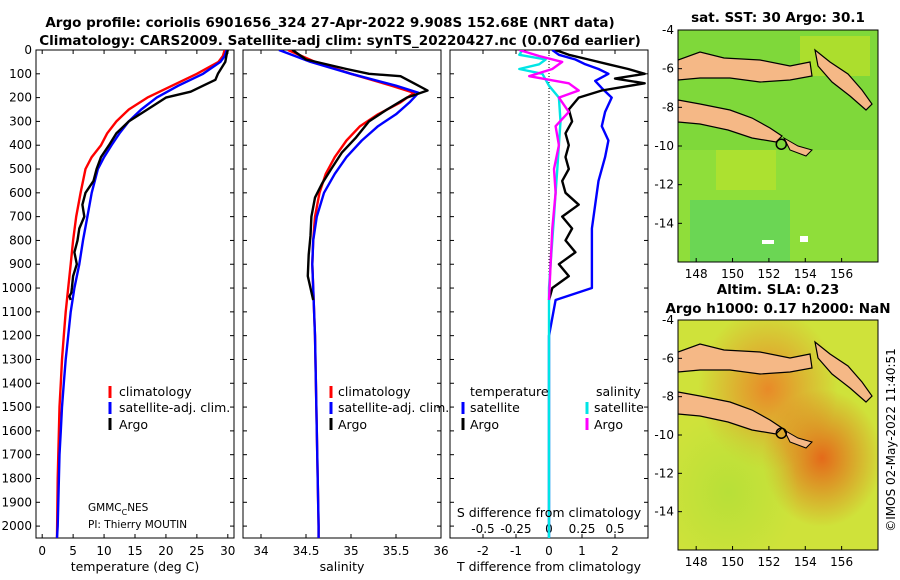 This screenshot has height=580, width=900. Describe the element at coordinates (664, 146) in the screenshot. I see `map-y-tick-label: -10` at that location.